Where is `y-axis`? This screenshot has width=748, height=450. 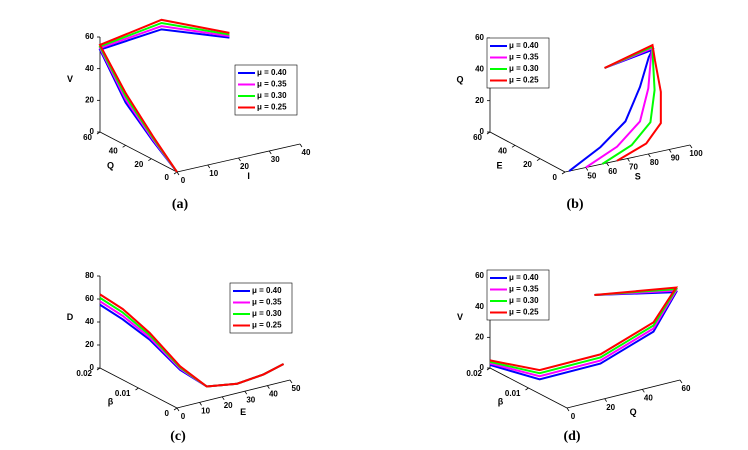 y-axis is located at coordinates (527, 152).